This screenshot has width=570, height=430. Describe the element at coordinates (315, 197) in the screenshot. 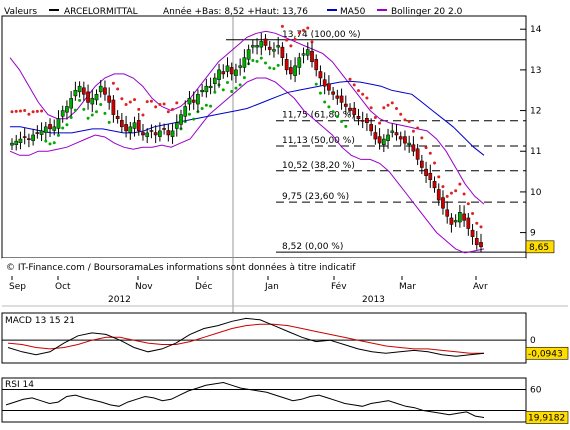

I see `fib-level-label: 9,75 (23,60 %)` at that location.